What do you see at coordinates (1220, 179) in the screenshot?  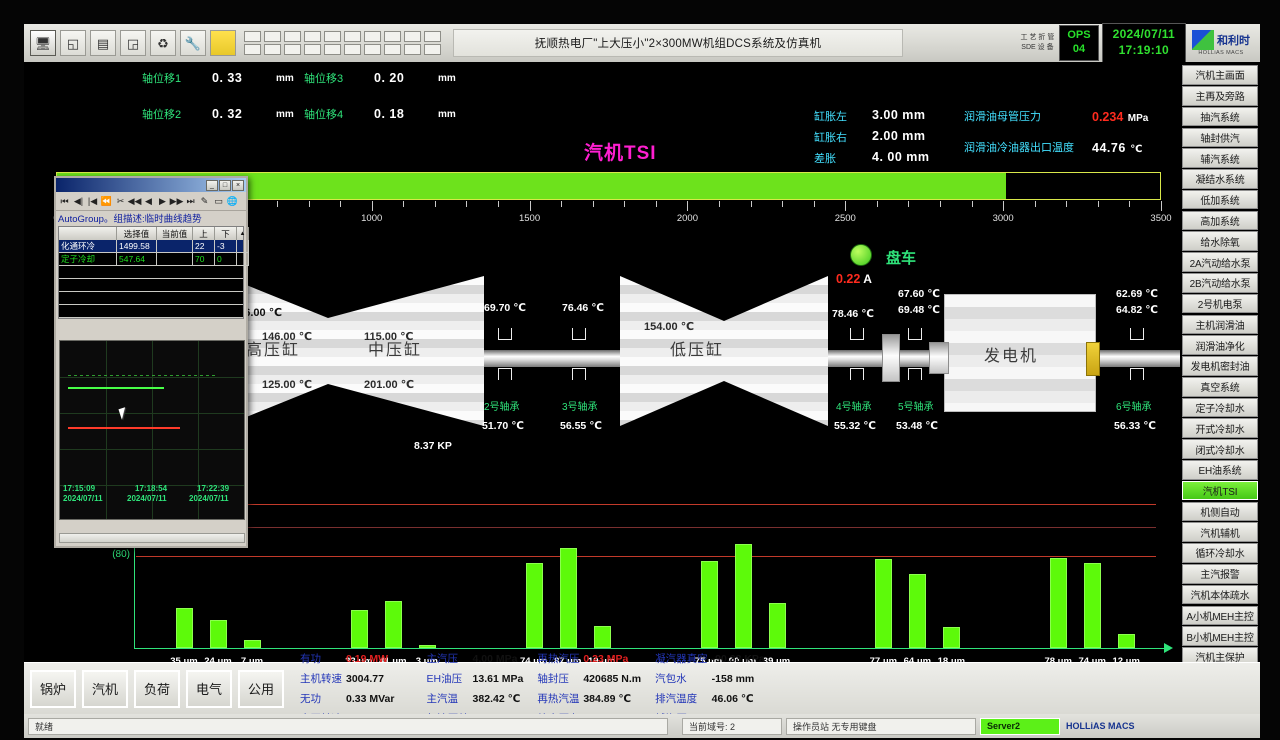 I see `sidebar-item-凝结水系统: 凝结水系统` at bounding box center [1220, 179].